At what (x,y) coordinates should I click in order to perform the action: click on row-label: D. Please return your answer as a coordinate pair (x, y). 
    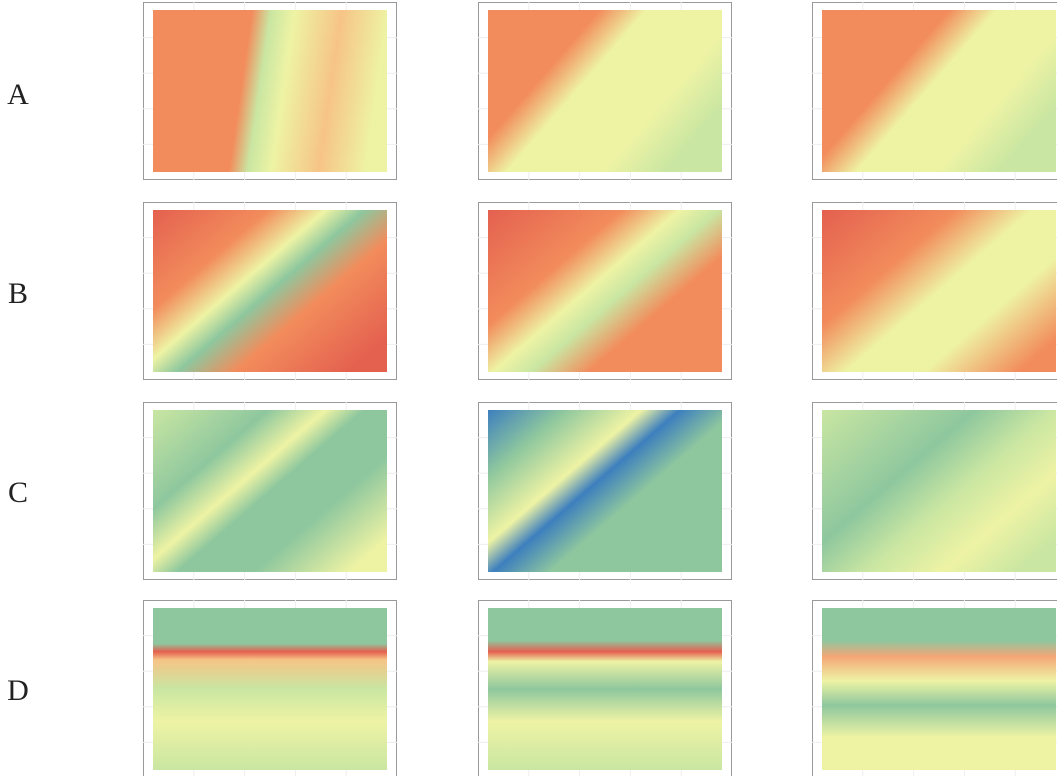
    Looking at the image, I should click on (18, 690).